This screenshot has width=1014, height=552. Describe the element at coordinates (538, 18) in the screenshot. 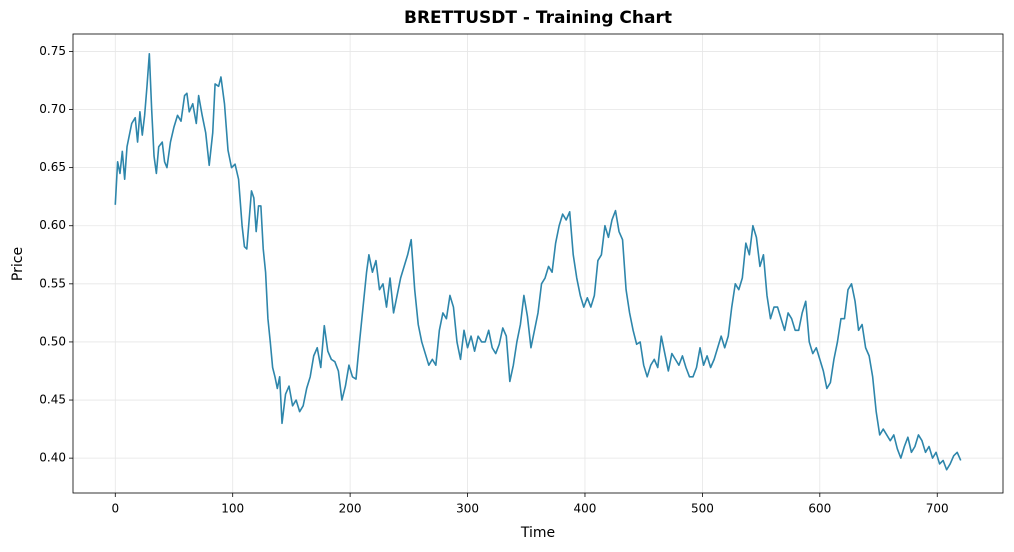

I see `chart-title: BRETTUSDT - Training Chart` at that location.